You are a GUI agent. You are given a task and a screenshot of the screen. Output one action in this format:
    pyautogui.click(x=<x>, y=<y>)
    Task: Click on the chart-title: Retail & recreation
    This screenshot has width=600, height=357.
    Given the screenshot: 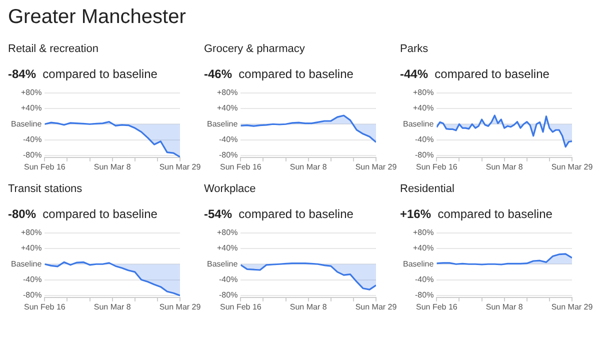 What is the action you would take?
    pyautogui.click(x=54, y=50)
    